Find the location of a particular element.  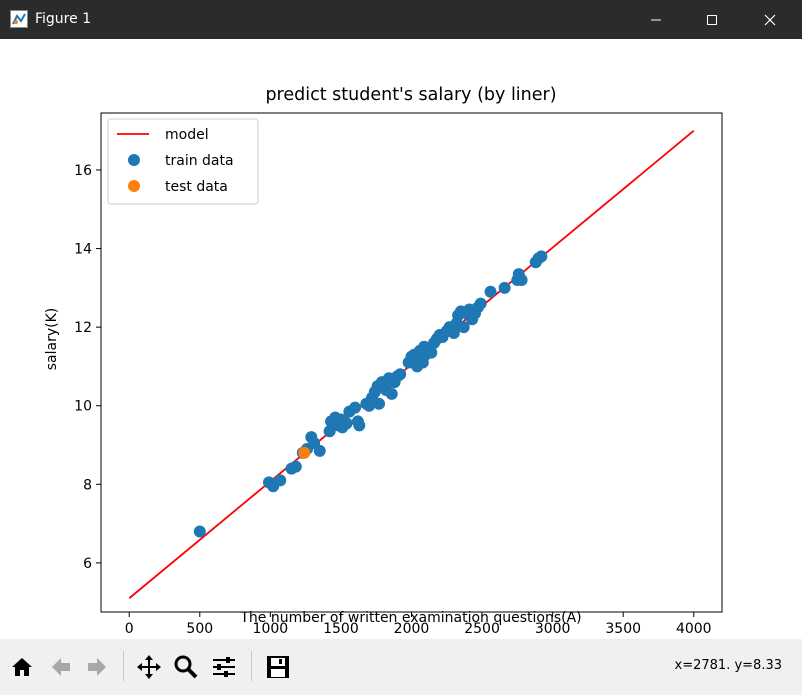

forward-arrow-icon is located at coordinates (96, 666).